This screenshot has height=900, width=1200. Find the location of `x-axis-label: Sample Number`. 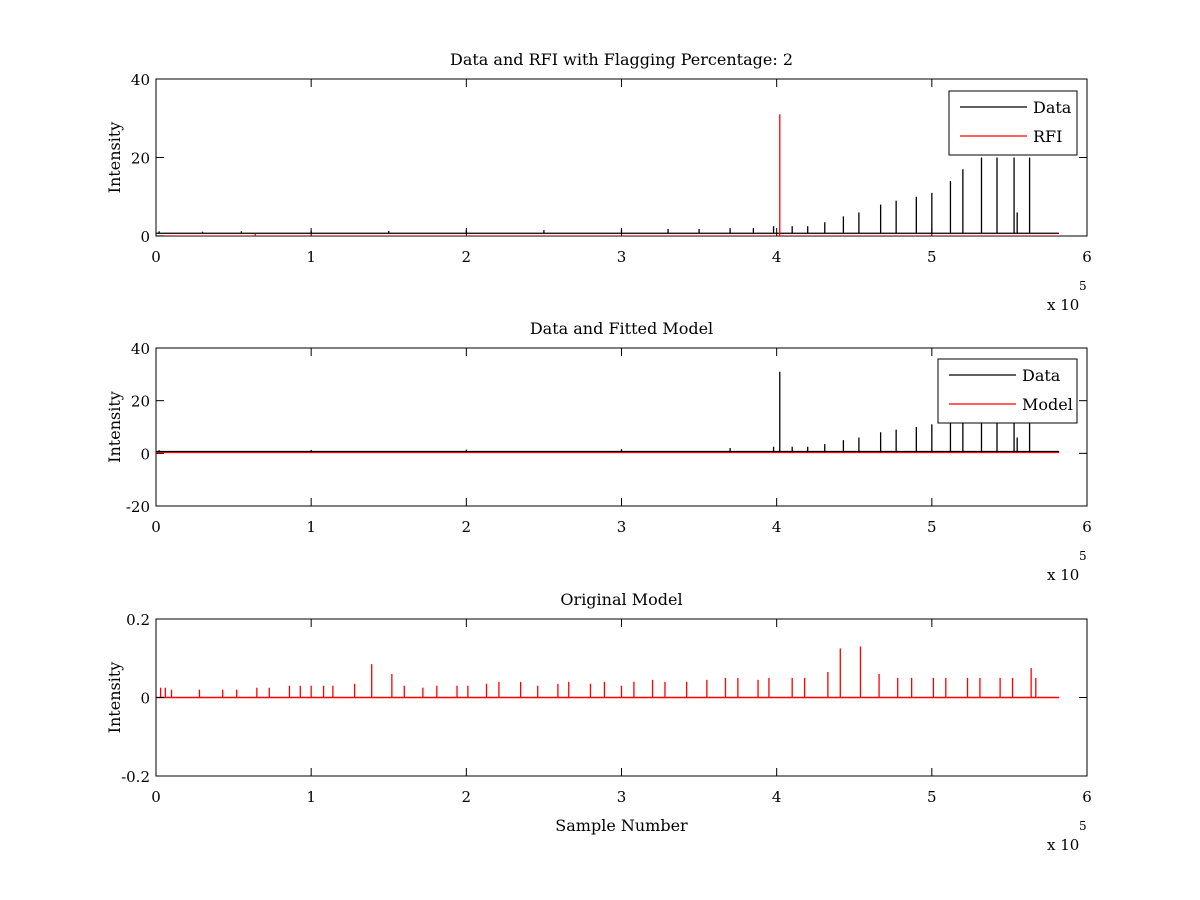

x-axis-label: Sample Number is located at coordinates (621, 825).